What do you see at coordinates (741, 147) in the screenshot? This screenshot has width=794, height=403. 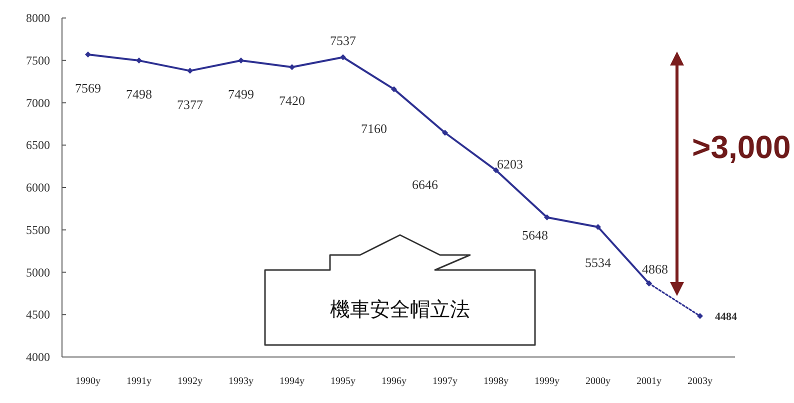 I see `annotation: >3,000` at bounding box center [741, 147].